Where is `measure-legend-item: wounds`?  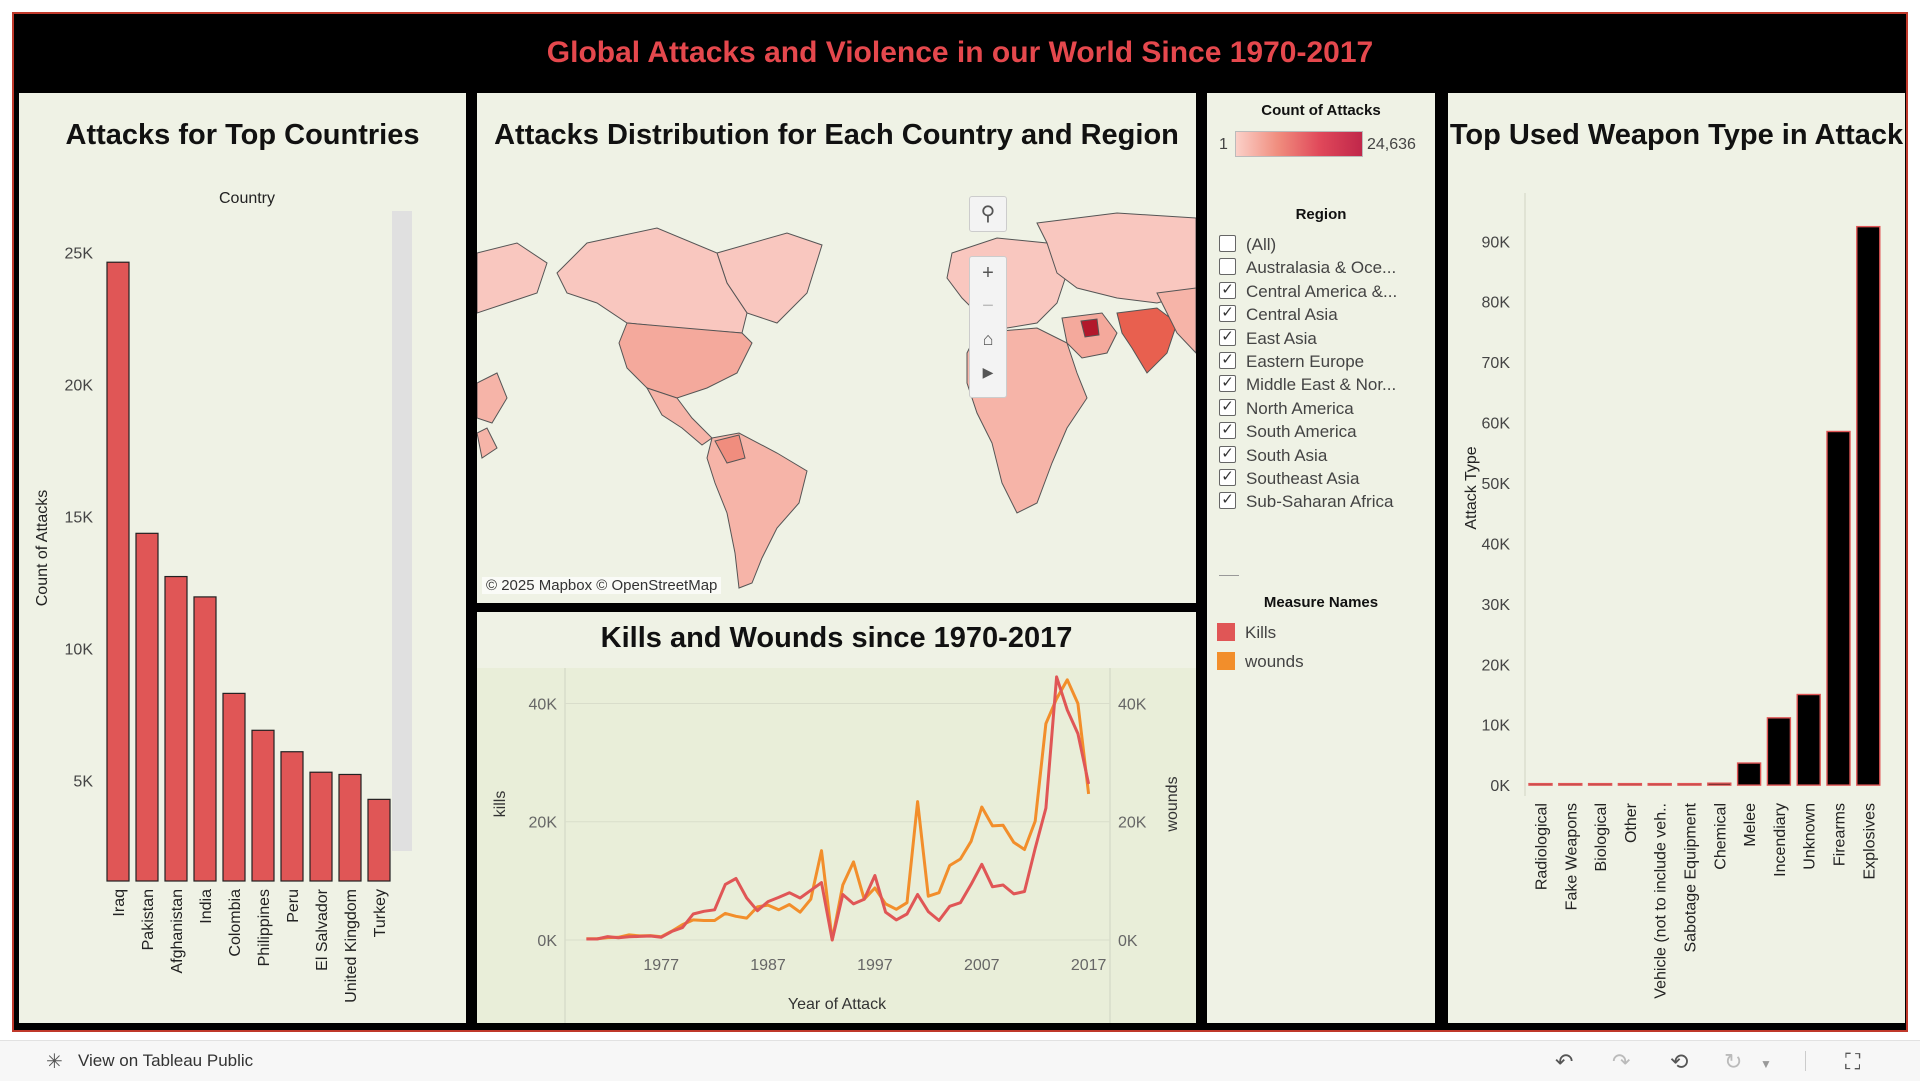 measure-legend-item: wounds is located at coordinates (1260, 662).